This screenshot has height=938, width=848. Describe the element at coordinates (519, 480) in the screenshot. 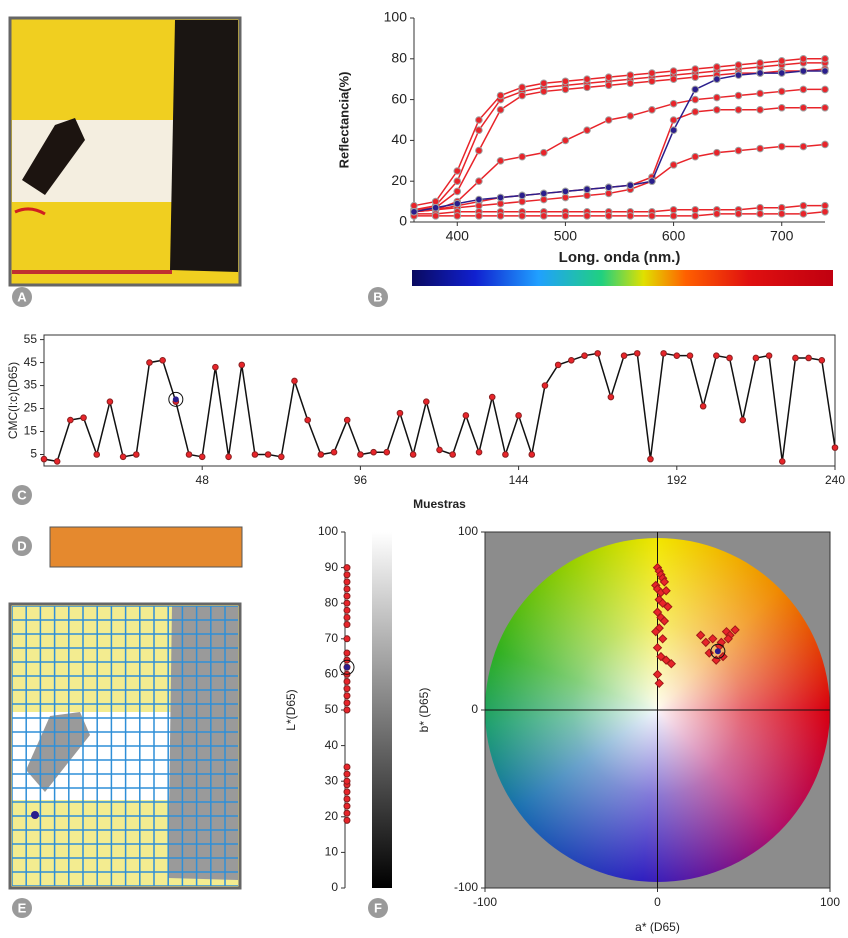

I see `x-tick-label: 144` at that location.